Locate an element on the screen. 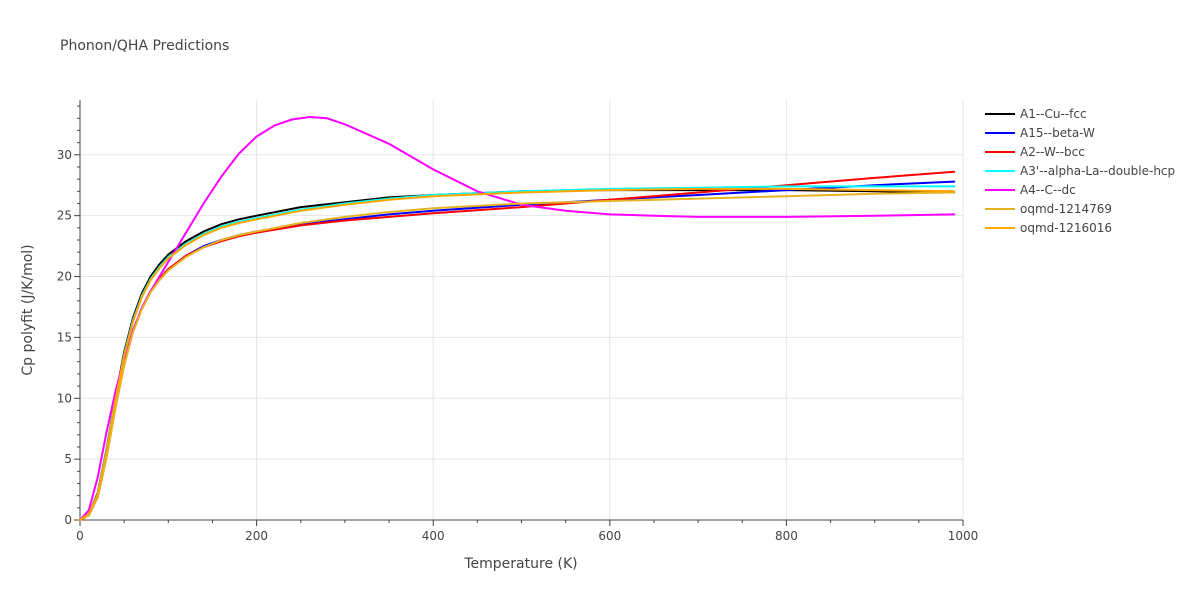  legend-item-label: A2--W--bcc is located at coordinates (1052, 152).